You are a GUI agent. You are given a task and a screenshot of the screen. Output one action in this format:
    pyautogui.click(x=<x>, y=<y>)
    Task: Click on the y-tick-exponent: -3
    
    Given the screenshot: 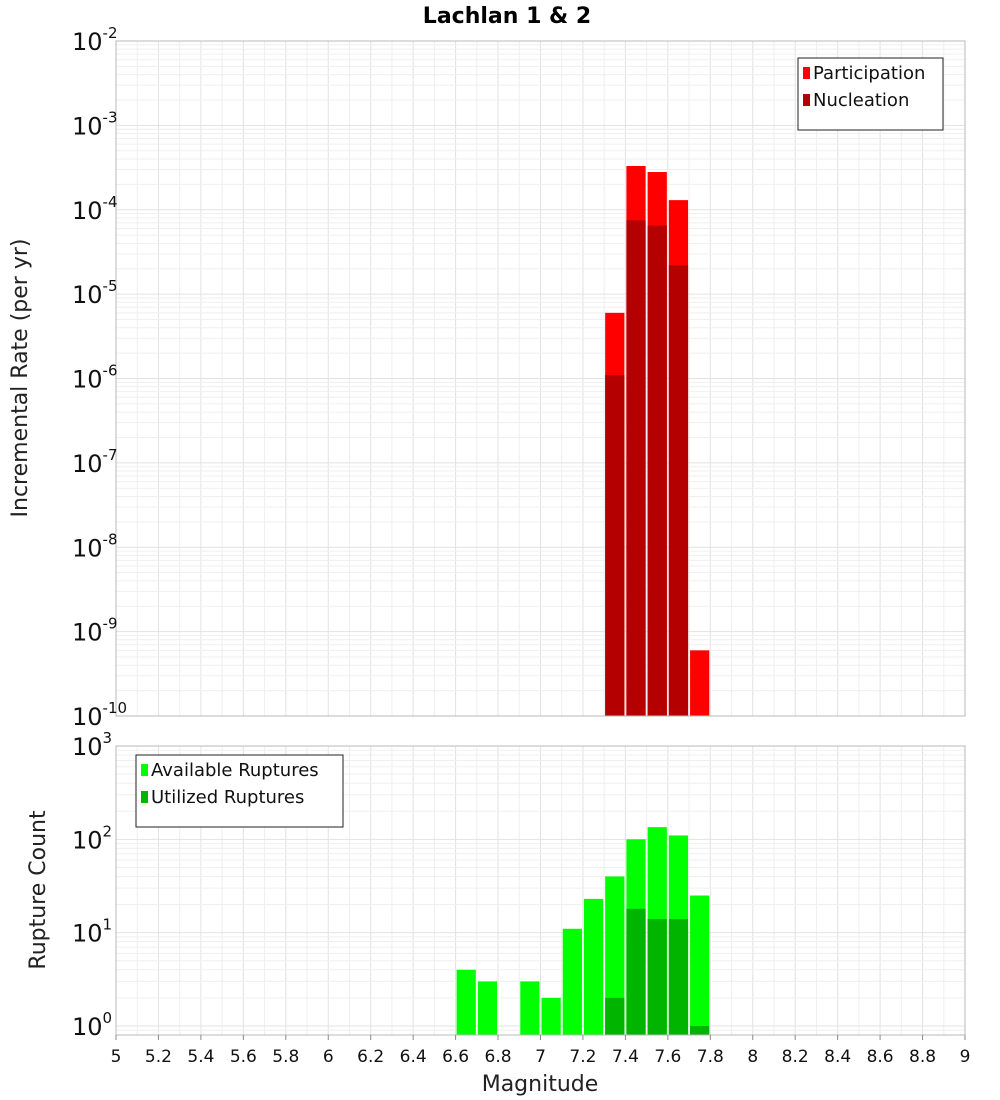 What is the action you would take?
    pyautogui.click(x=110, y=117)
    